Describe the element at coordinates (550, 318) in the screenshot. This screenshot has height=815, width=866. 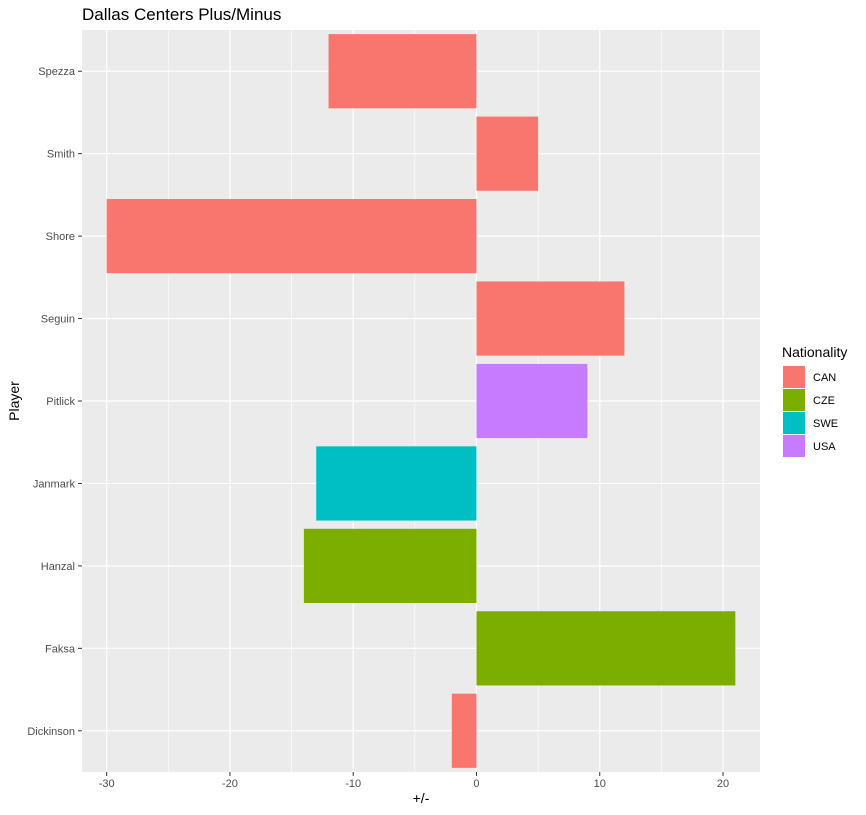
I see `bar-seguin` at that location.